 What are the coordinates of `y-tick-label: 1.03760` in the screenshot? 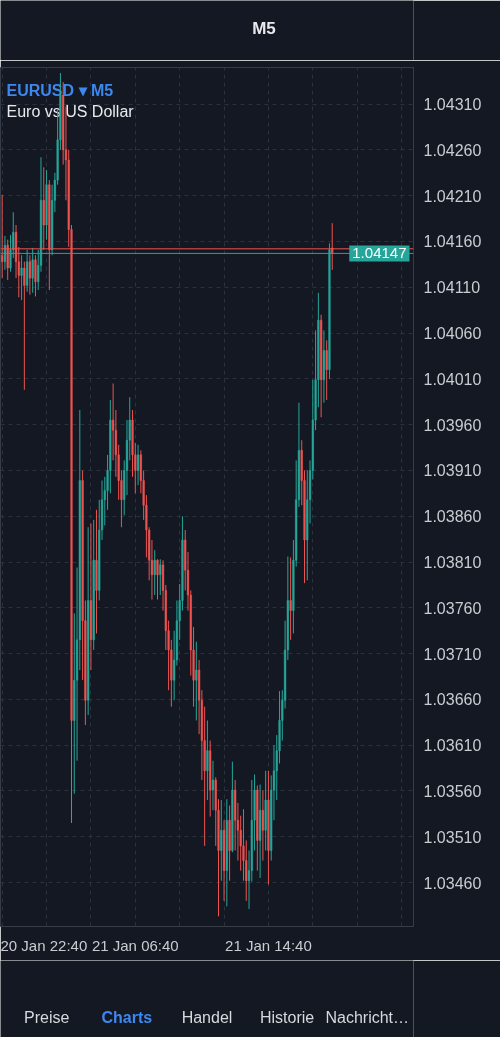 It's located at (452, 608).